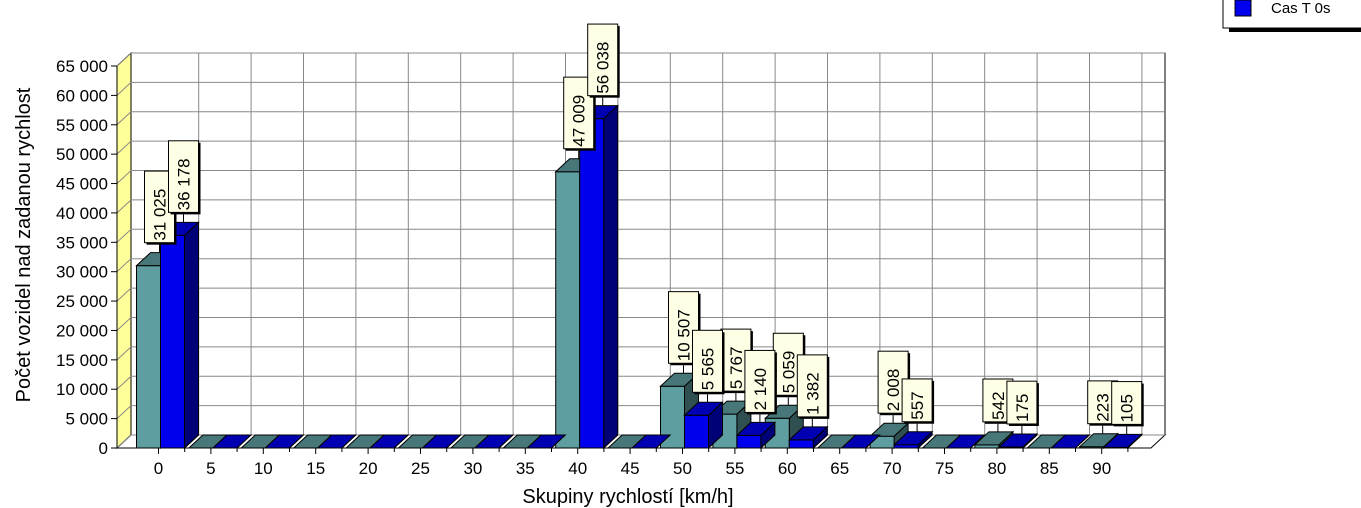  What do you see at coordinates (893, 390) in the screenshot?
I see `data-label: 2 008` at bounding box center [893, 390].